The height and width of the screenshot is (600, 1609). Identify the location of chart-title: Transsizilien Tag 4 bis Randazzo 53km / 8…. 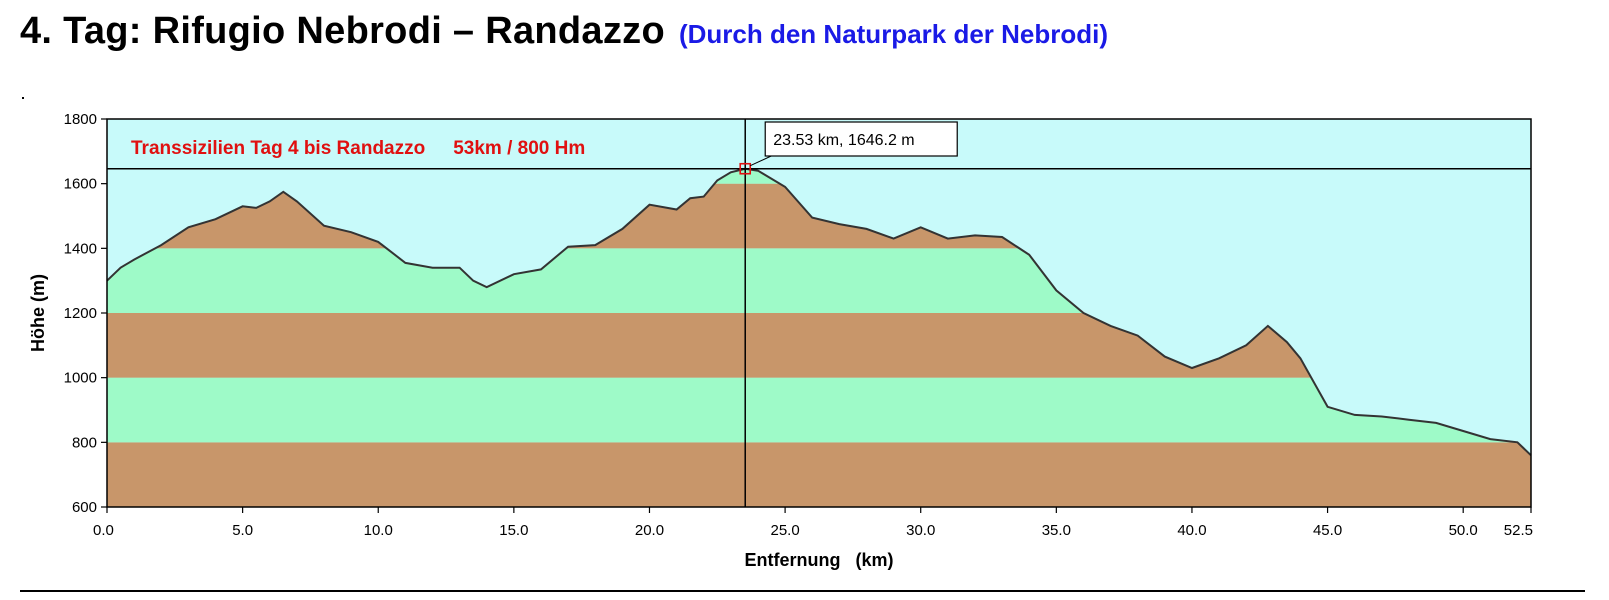
(358, 148).